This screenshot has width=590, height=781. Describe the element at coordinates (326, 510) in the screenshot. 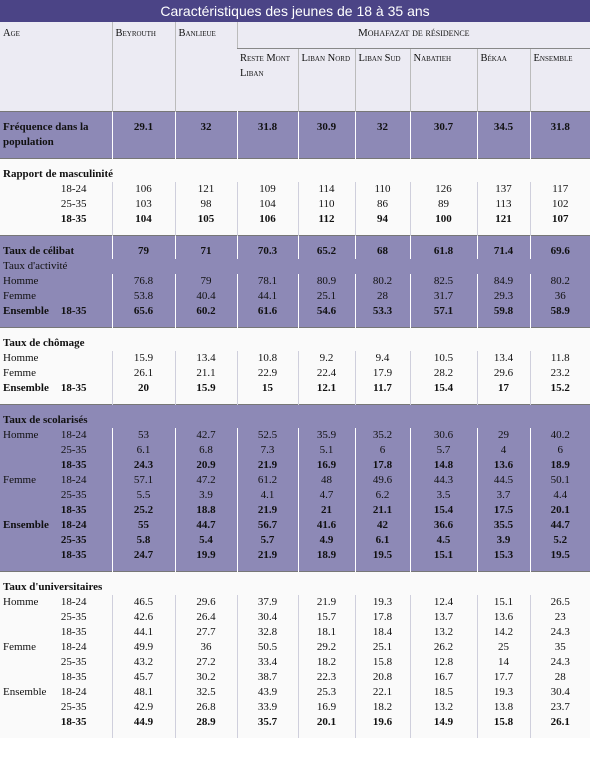

I see `value-cell: 21` at that location.